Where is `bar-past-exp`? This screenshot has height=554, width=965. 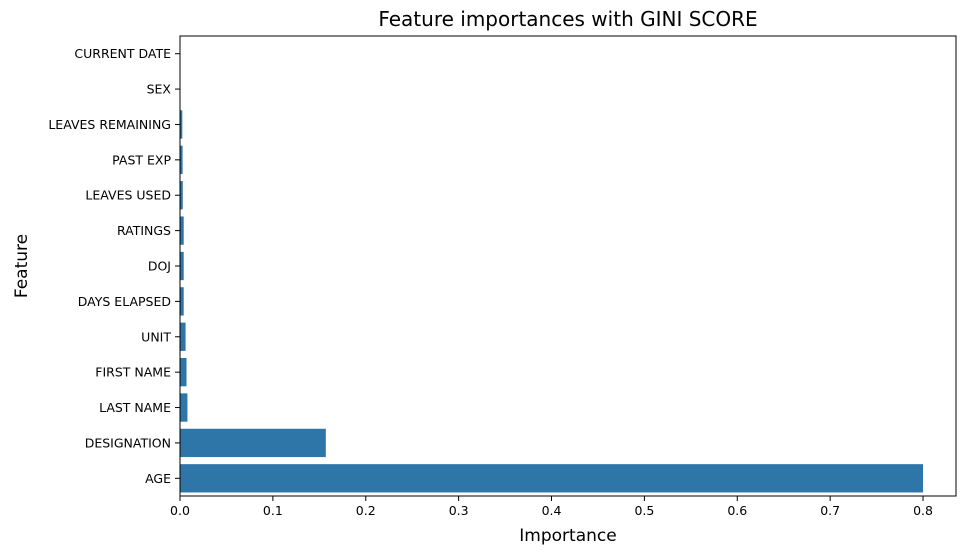 bar-past-exp is located at coordinates (181, 159).